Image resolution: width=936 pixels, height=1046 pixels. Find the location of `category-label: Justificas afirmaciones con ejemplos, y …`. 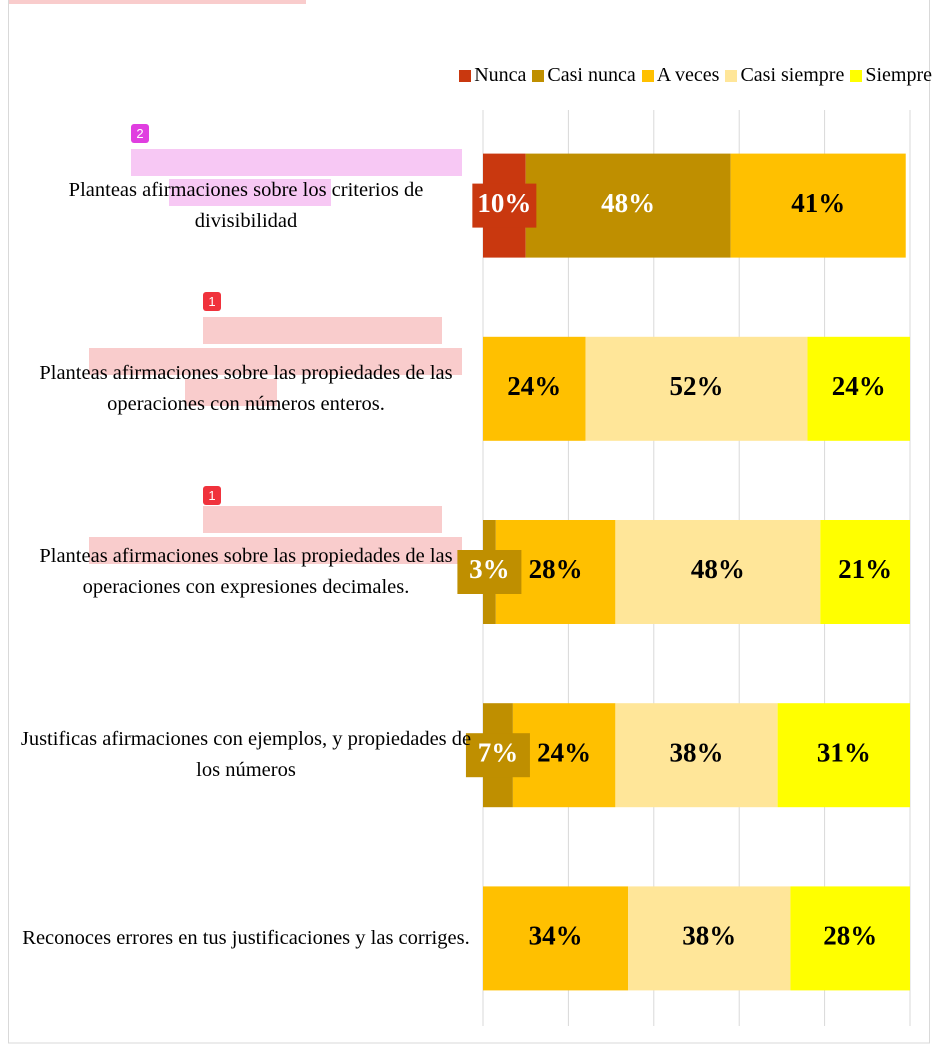

category-label: Justificas afirmaciones con ejemplos, y … is located at coordinates (246, 755).